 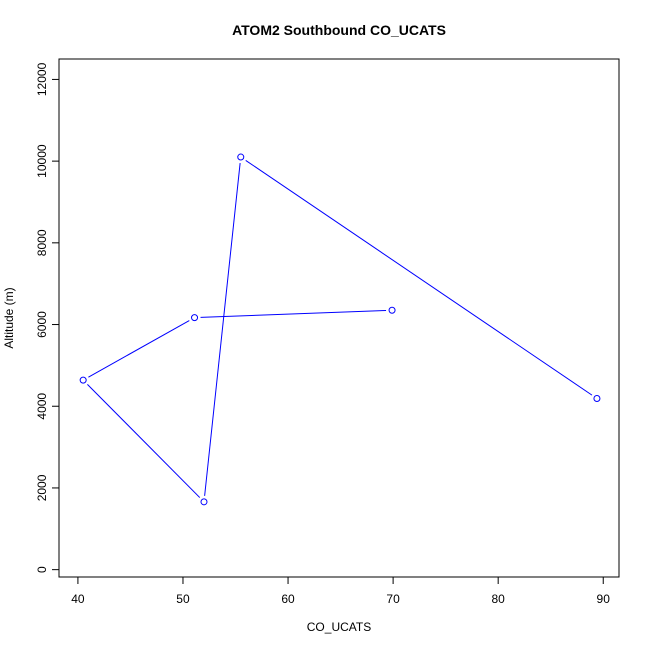 What do you see at coordinates (393, 599) in the screenshot?
I see `x-tick-label: 70` at bounding box center [393, 599].